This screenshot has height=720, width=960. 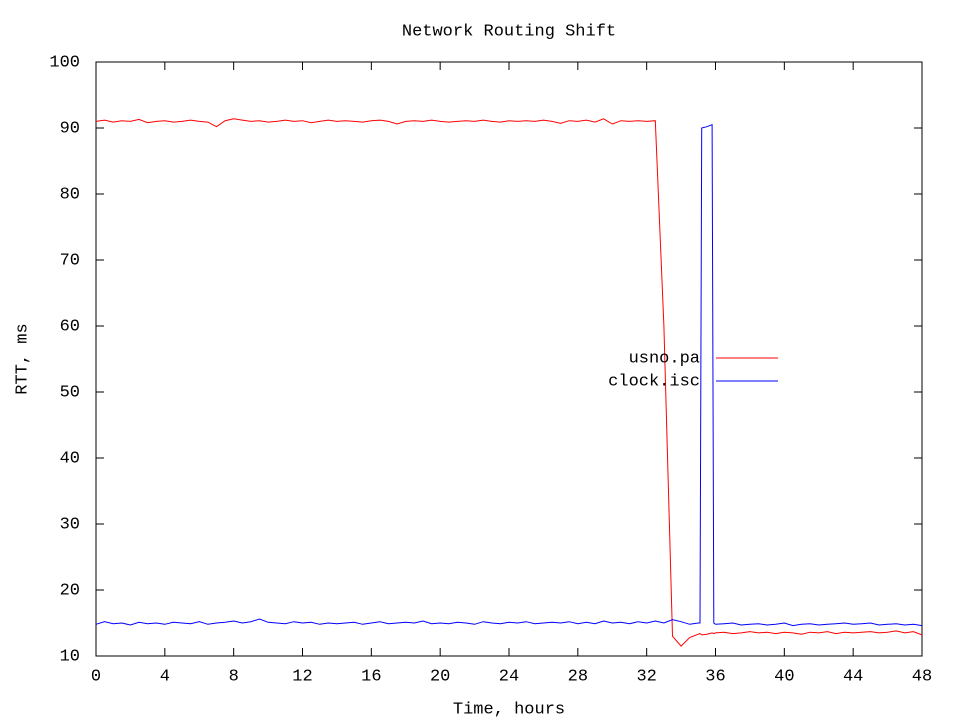 I want to click on x-tick-label: 12, so click(x=302, y=676).